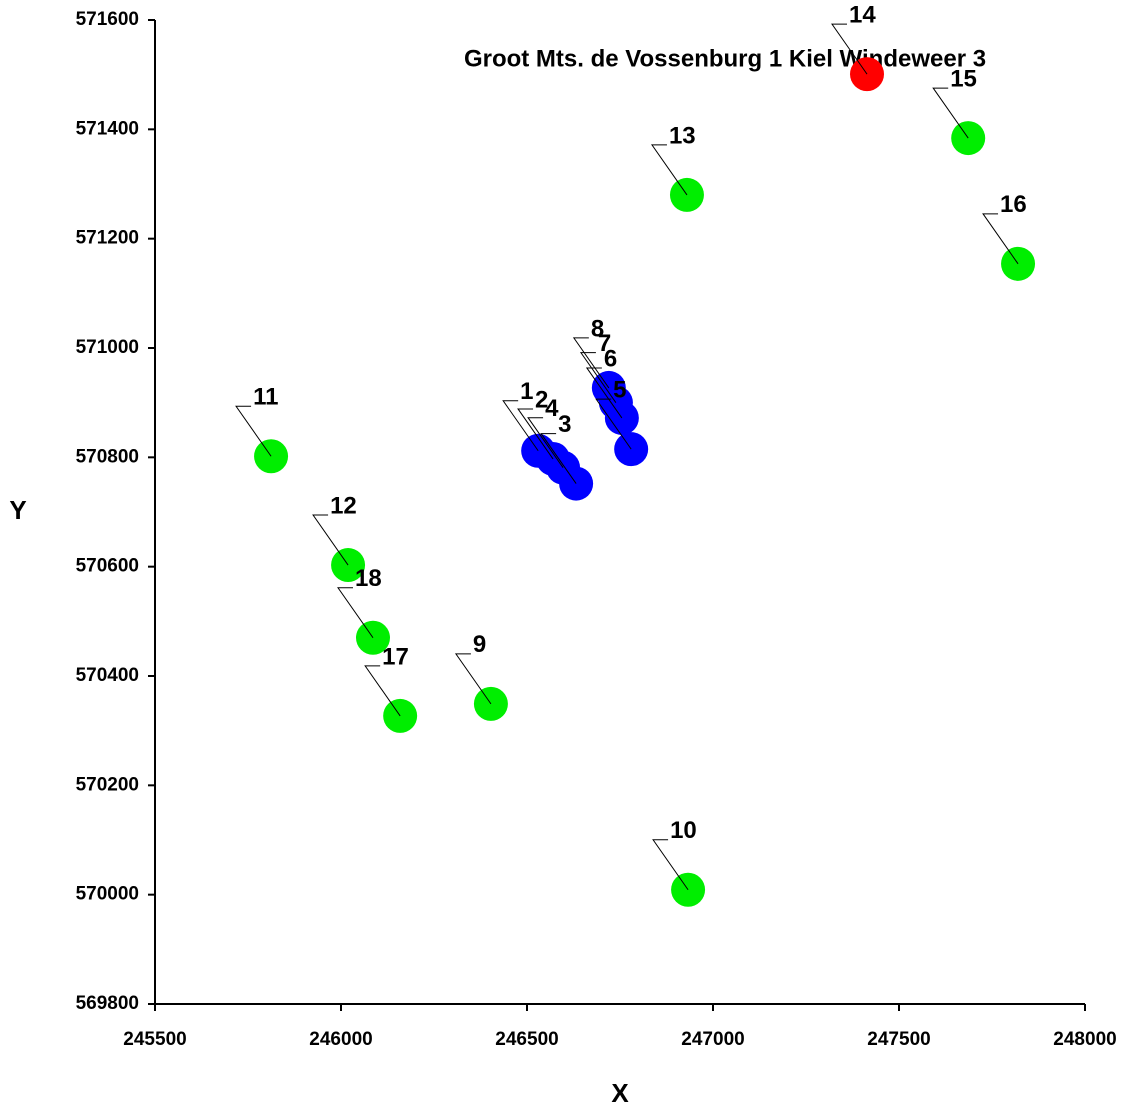  I want to click on point-label: 10, so click(683, 830).